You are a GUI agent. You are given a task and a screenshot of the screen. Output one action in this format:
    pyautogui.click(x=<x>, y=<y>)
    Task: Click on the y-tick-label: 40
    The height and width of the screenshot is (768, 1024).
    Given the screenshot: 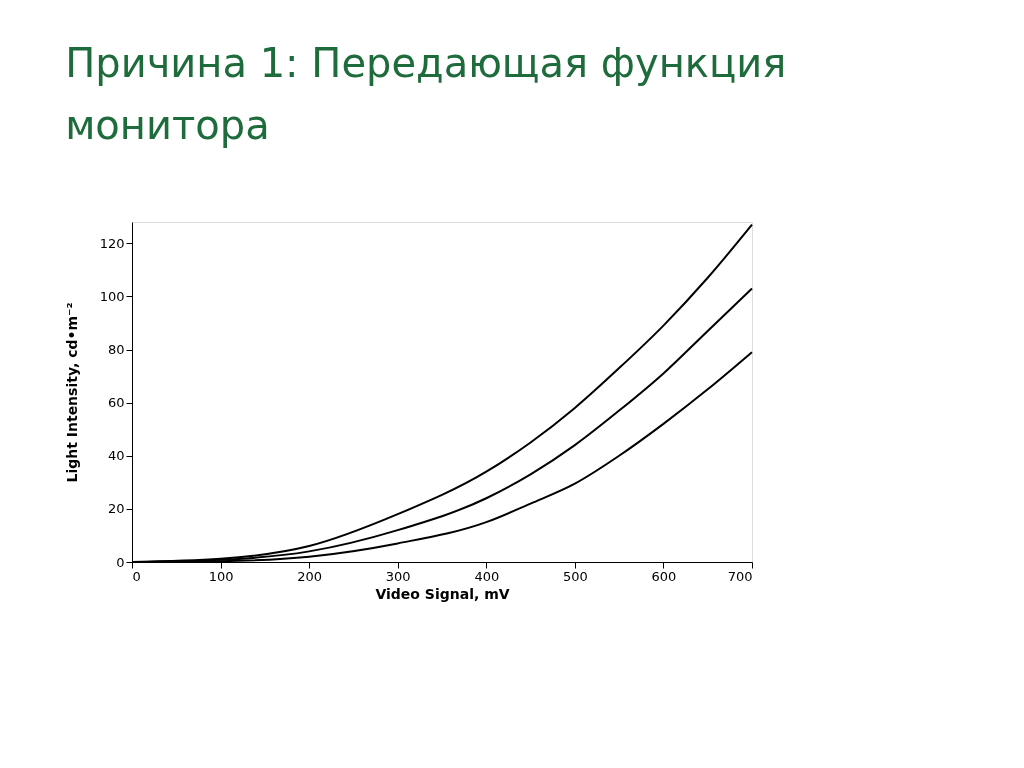 What is the action you would take?
    pyautogui.click(x=116, y=456)
    